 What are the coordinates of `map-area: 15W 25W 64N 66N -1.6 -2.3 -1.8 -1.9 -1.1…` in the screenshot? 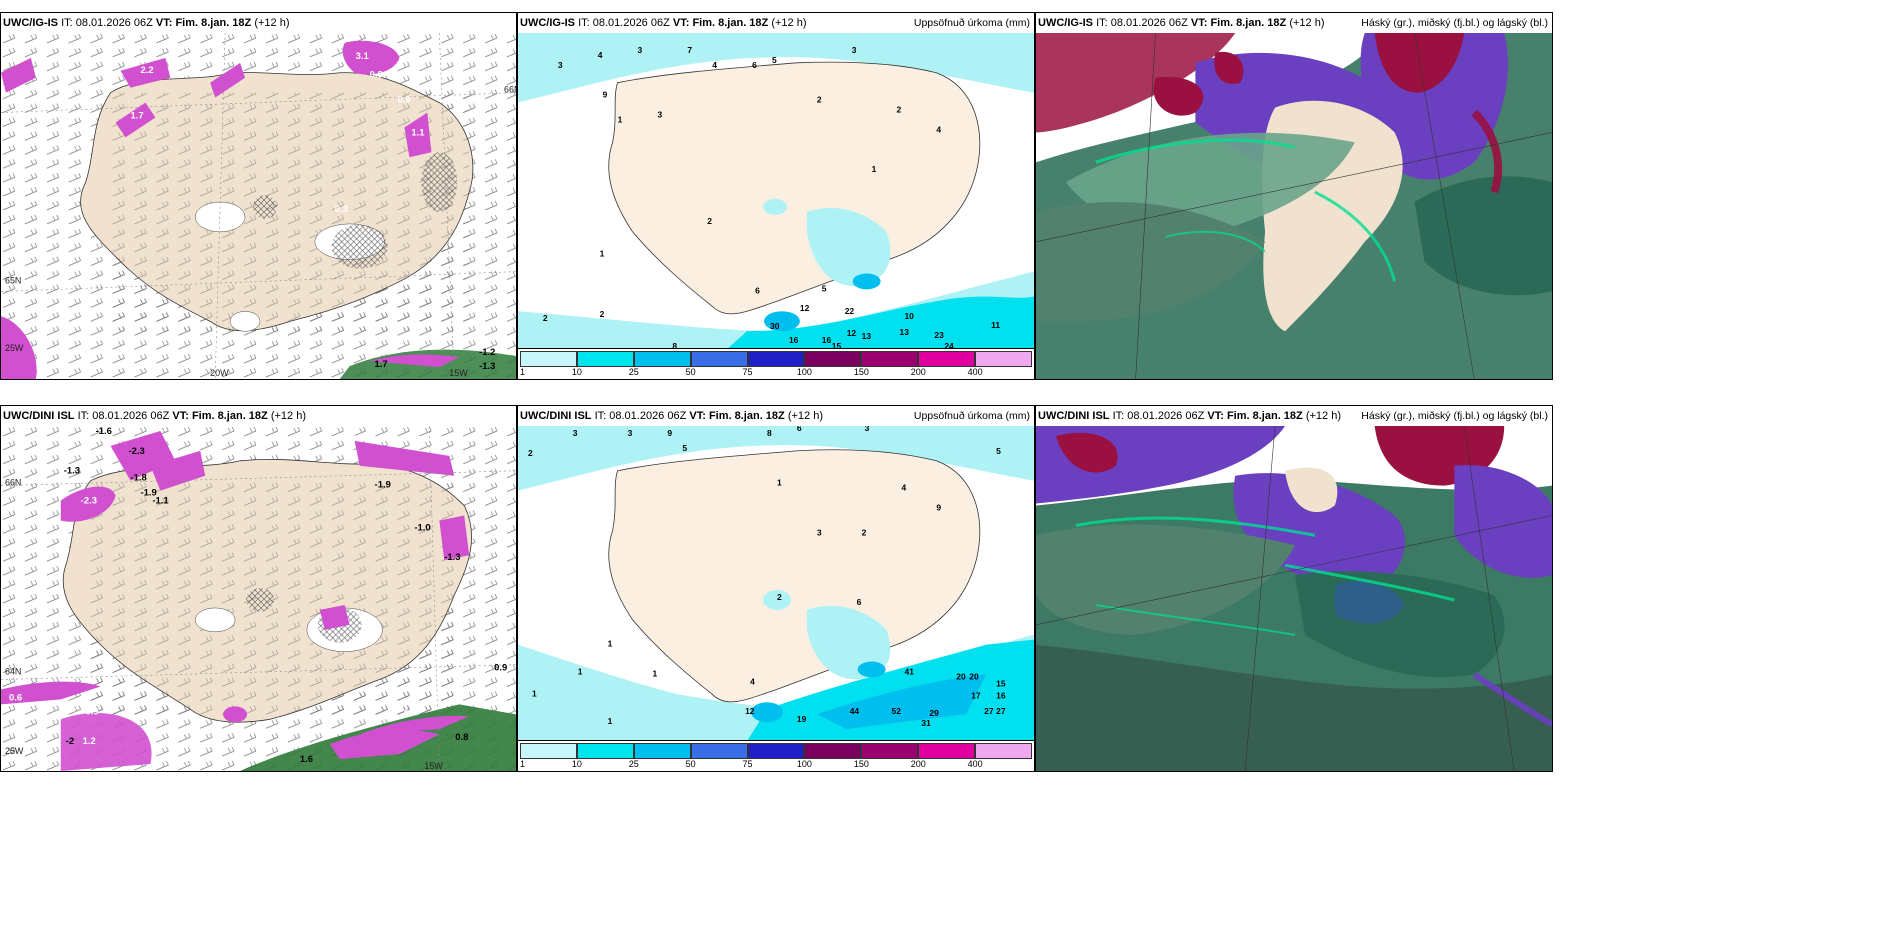 It's located at (258, 598).